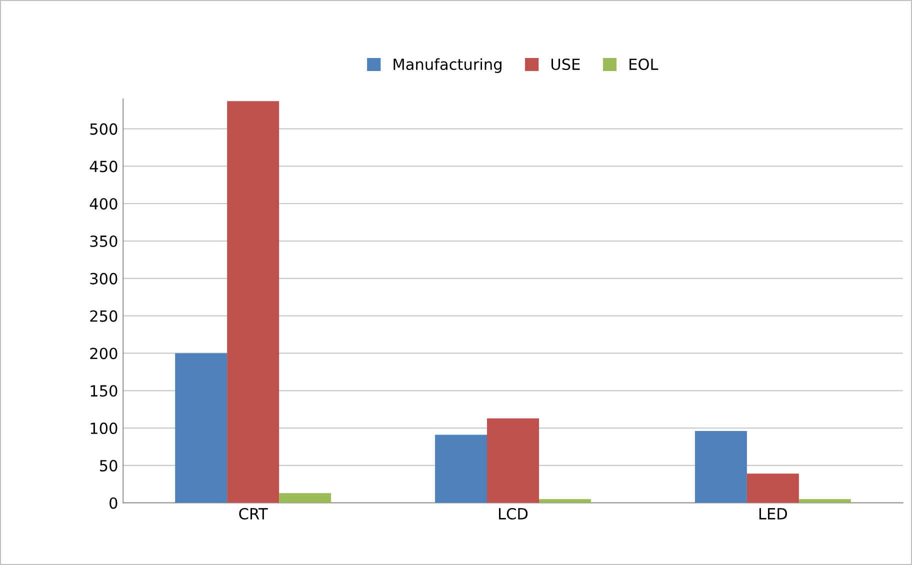  Describe the element at coordinates (104, 354) in the screenshot. I see `y-tick-label: 200` at that location.